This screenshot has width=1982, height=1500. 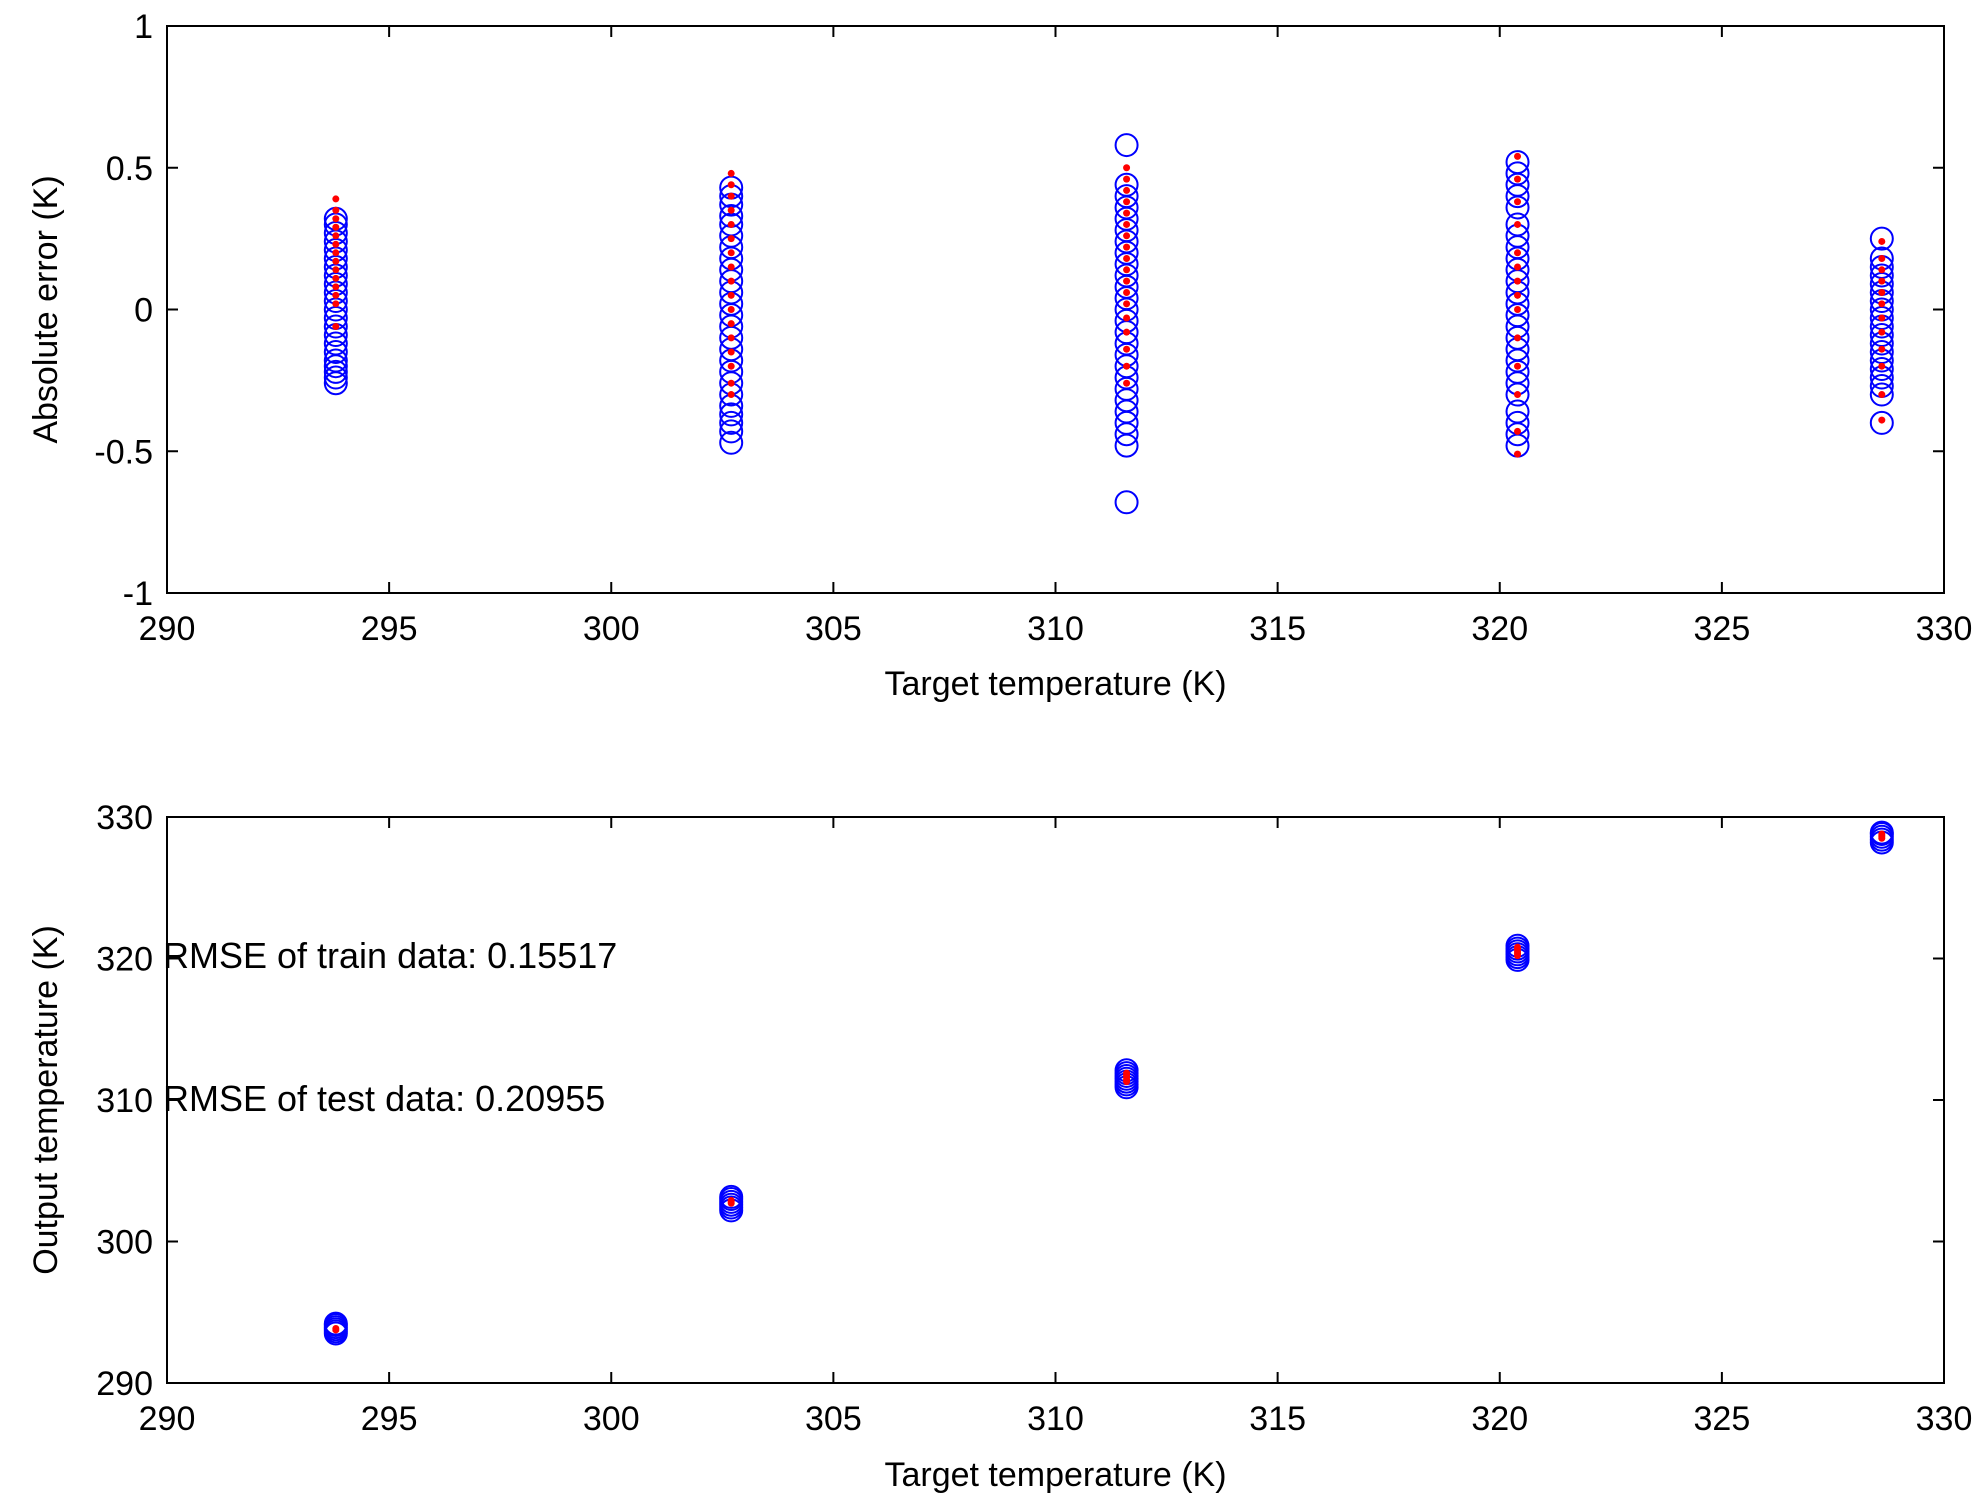 What do you see at coordinates (611, 629) in the screenshot?
I see `error-x-tick-label: 300` at bounding box center [611, 629].